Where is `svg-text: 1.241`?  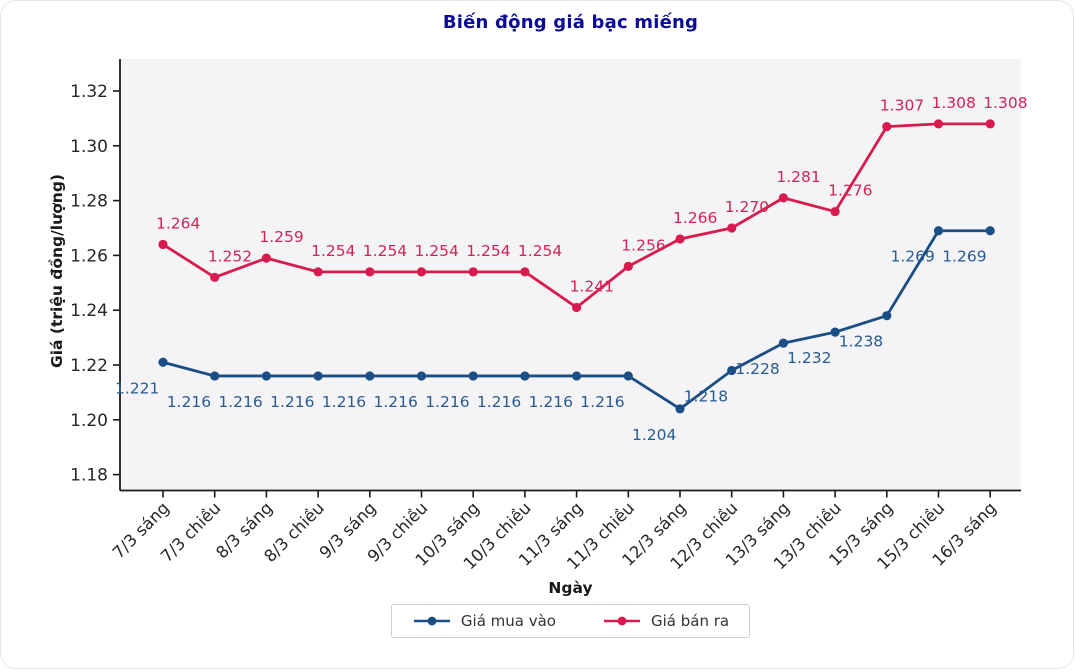 svg-text: 1.241 is located at coordinates (592, 286).